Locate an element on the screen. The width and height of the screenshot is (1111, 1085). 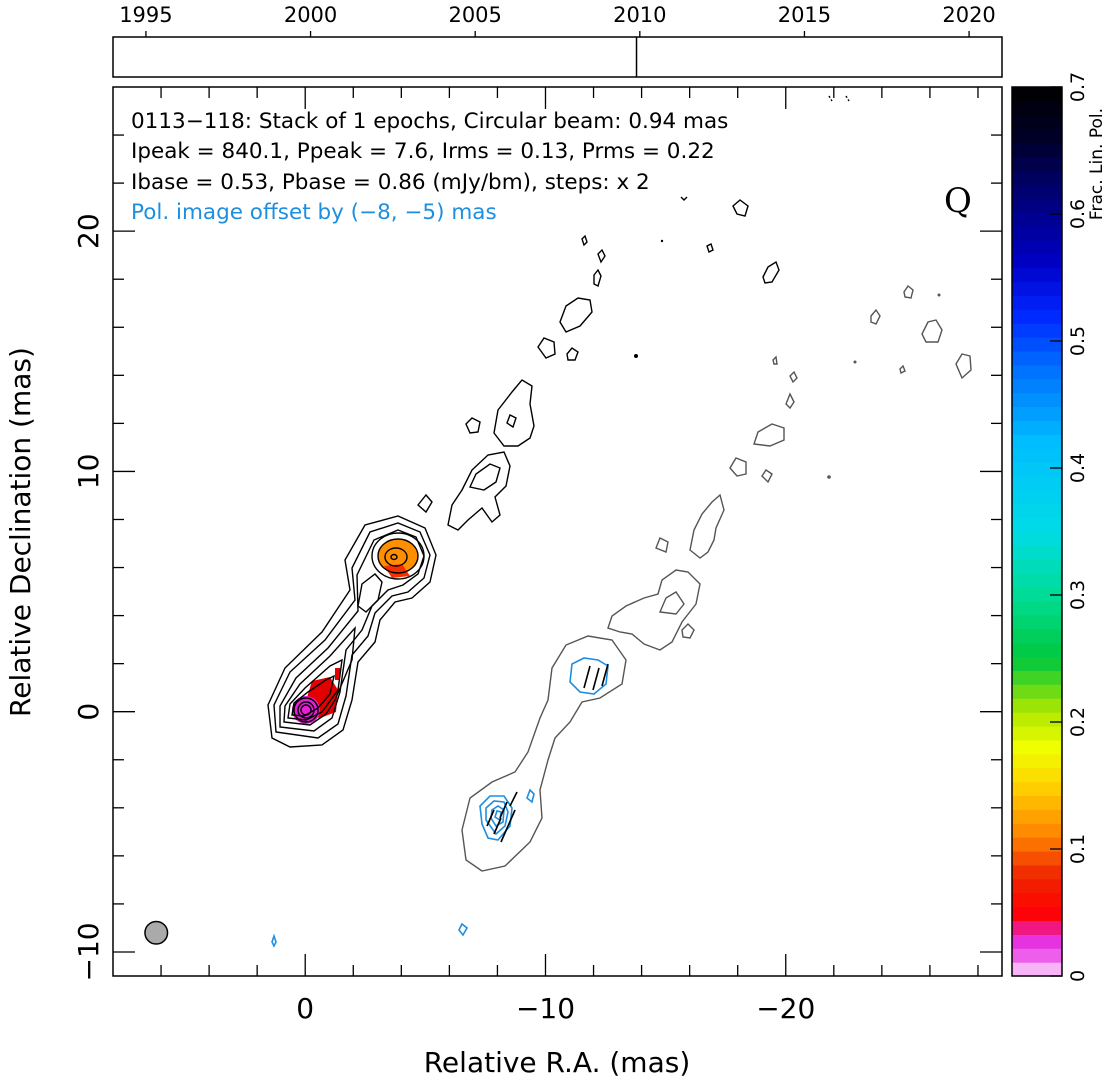
colorbar-label: Frac. Lin. Pol. is located at coordinates (1097, 164).